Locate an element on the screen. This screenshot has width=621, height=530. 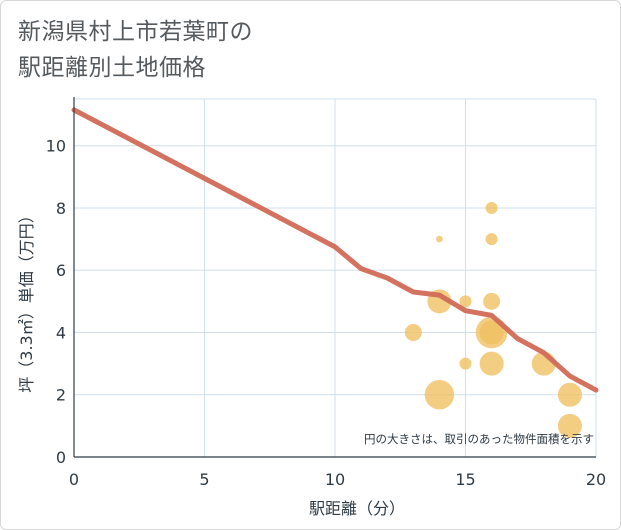
x-tick-label: 10 is located at coordinates (335, 479).